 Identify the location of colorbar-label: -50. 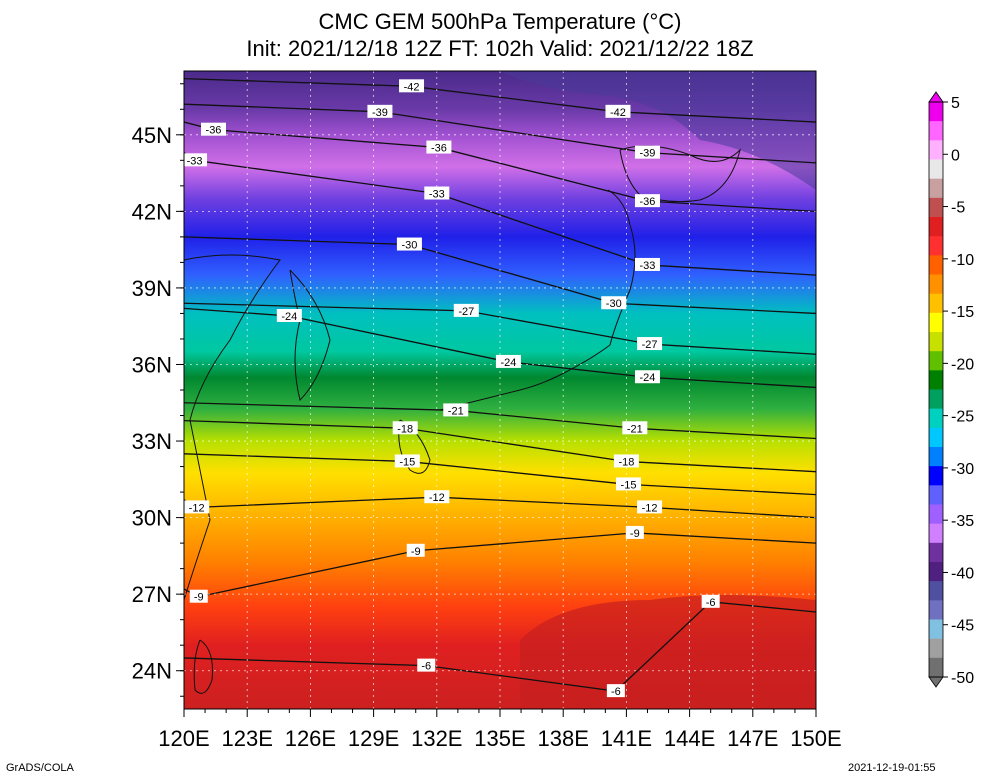
(962, 678).